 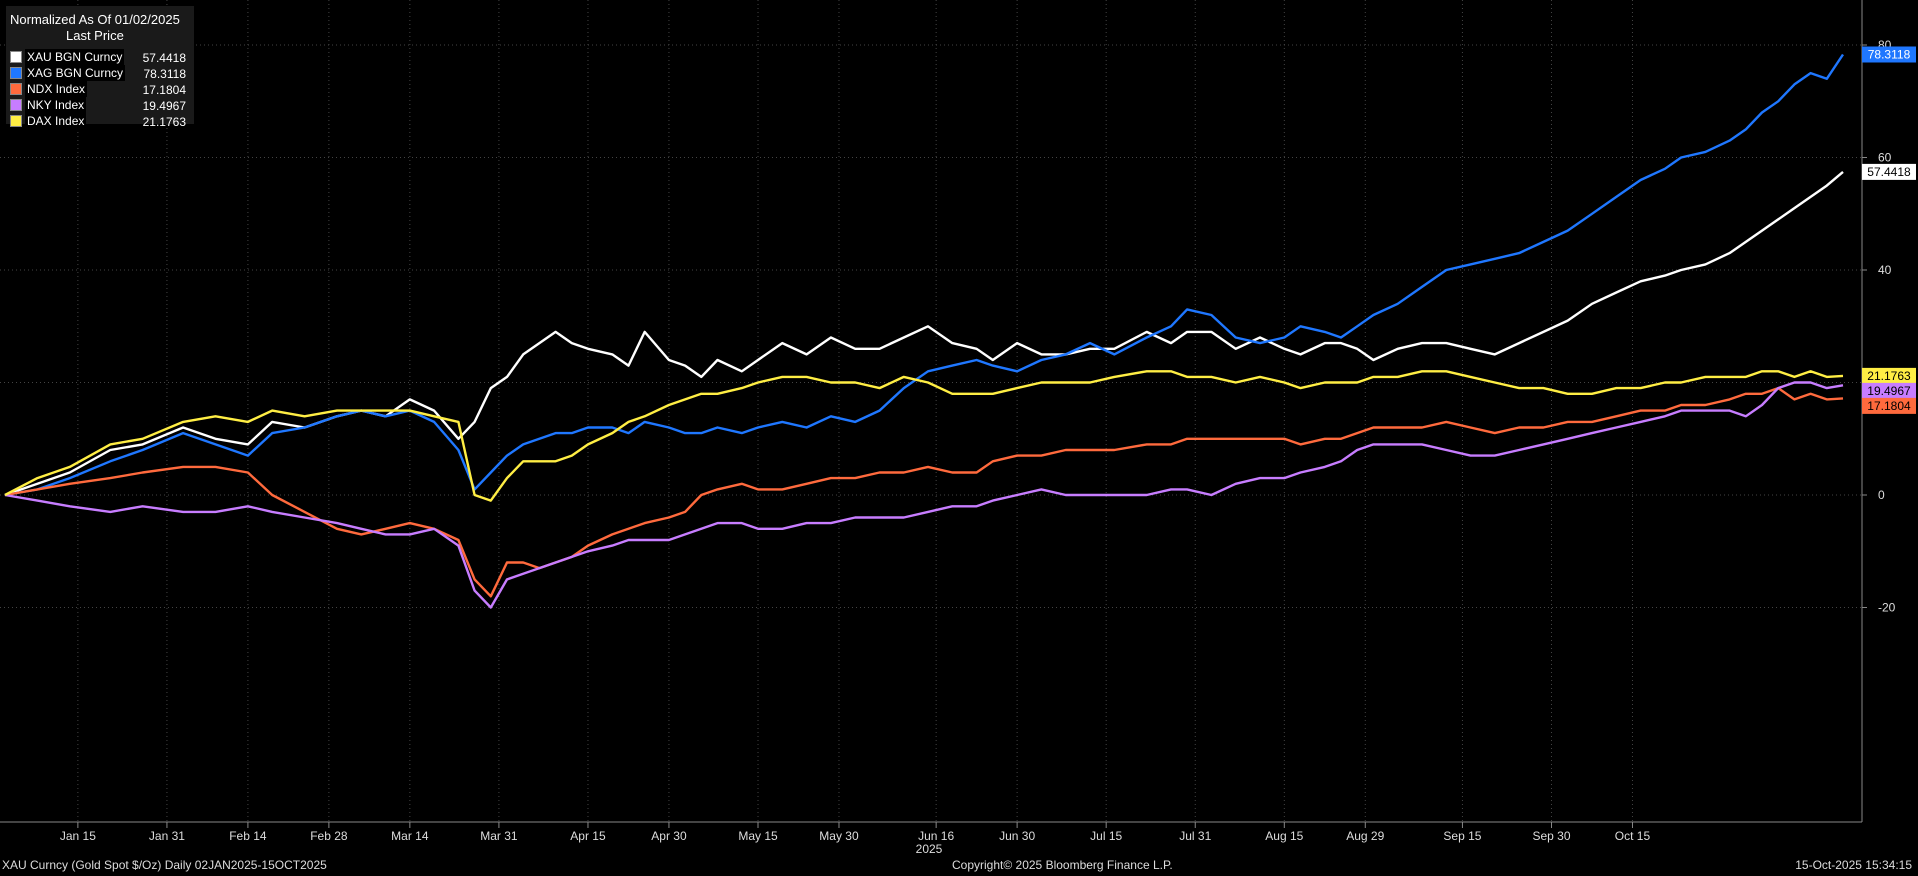 What do you see at coordinates (167, 836) in the screenshot?
I see `x-tick-label: Jan 31` at bounding box center [167, 836].